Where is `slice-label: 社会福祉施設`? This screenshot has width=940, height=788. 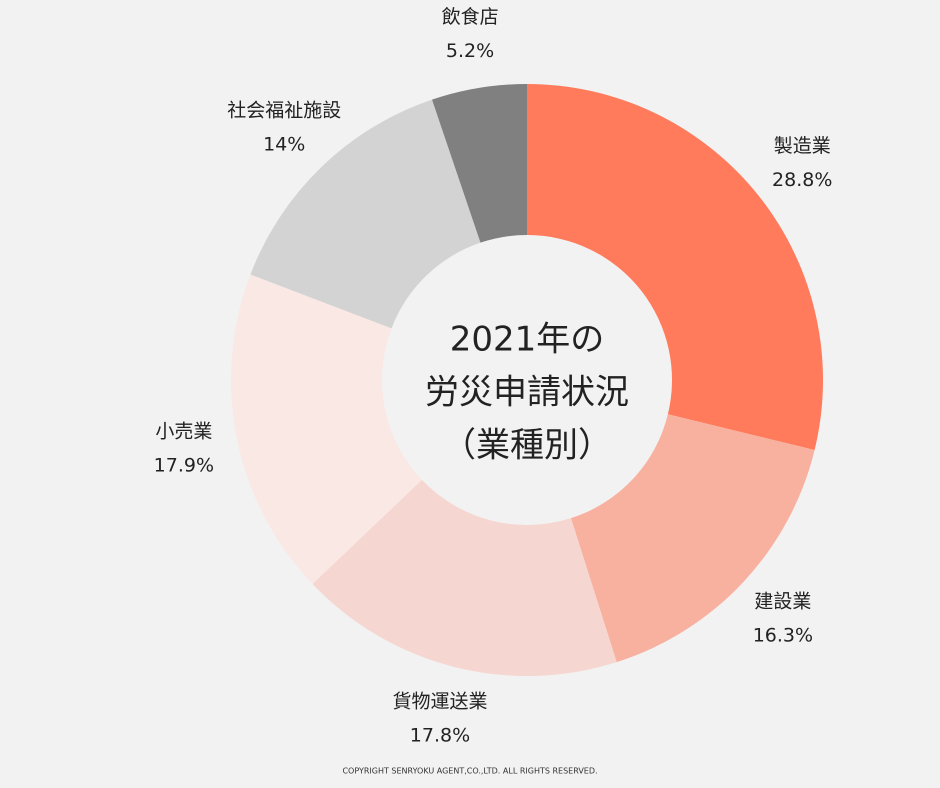 slice-label: 社会福祉施設 is located at coordinates (284, 110).